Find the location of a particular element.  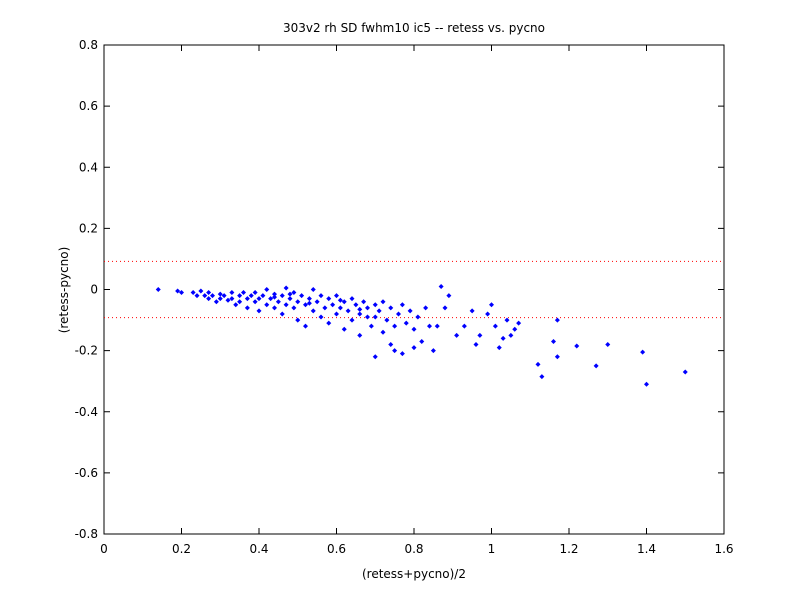

y-tick-label: -0.4 is located at coordinates (86, 412).